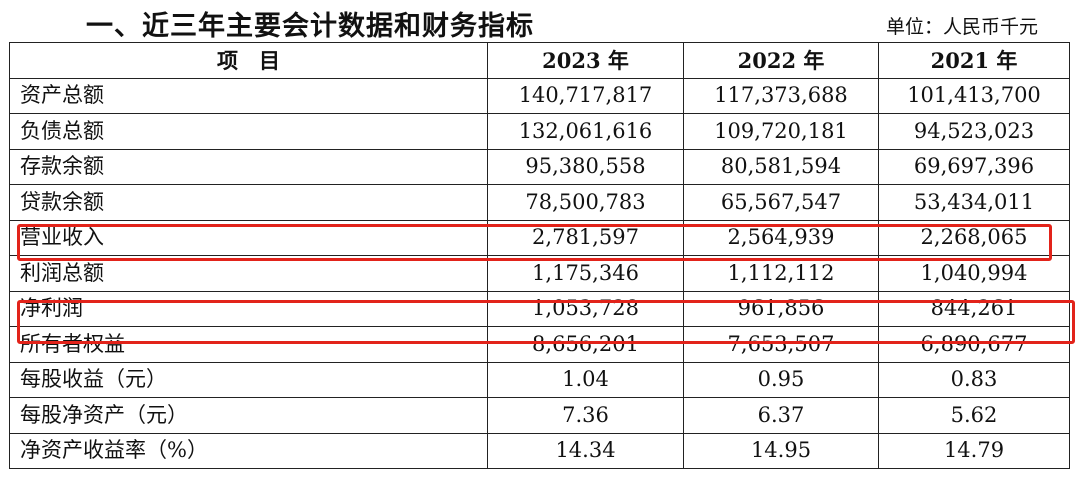 The image size is (1080, 495). I want to click on table-row: 利润总额 1,175,346 1,112,112 1,040,994, so click(539, 273).